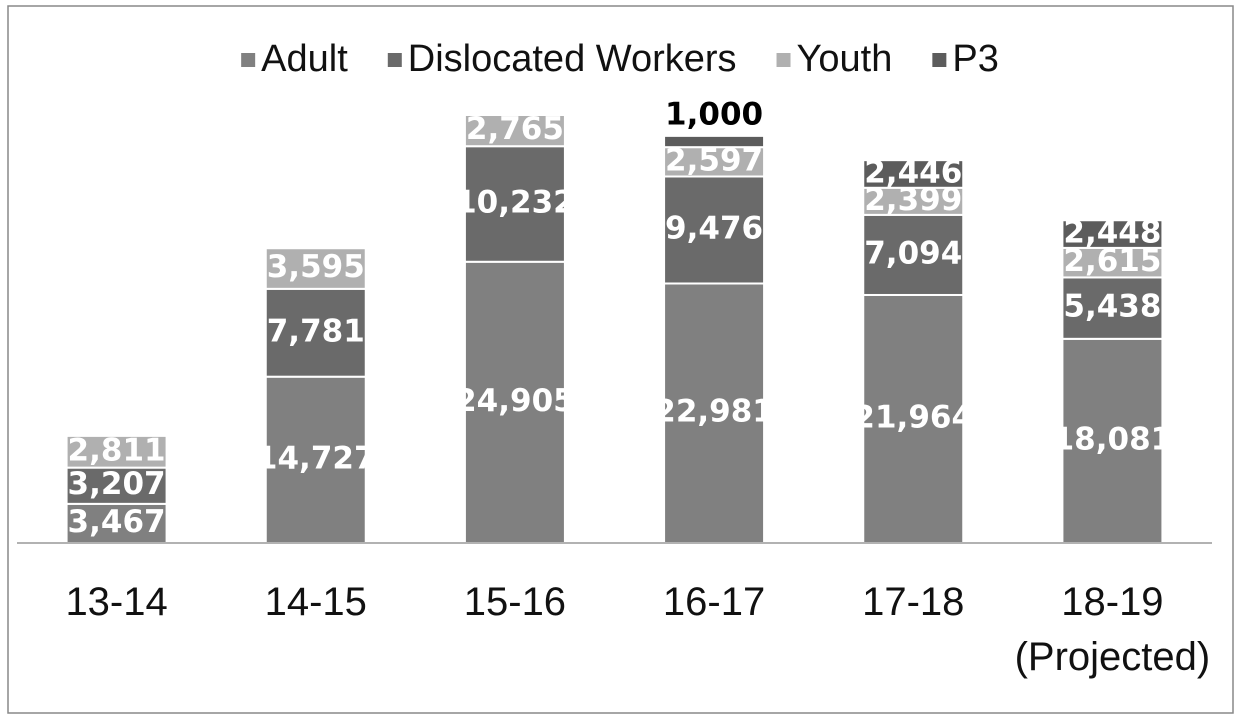 This screenshot has height=719, width=1241. I want to click on value-label: 18,081, so click(1113, 439).